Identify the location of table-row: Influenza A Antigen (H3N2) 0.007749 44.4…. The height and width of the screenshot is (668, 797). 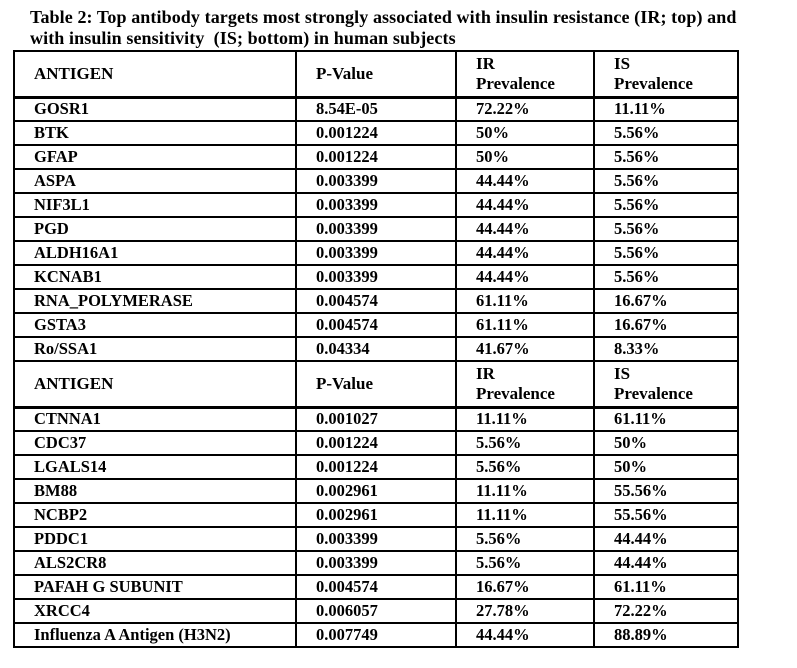
(376, 635).